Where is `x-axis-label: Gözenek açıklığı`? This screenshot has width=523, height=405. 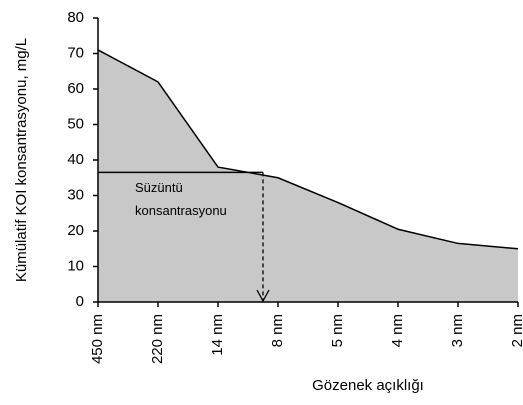 x-axis-label: Gözenek açıklığı is located at coordinates (368, 385).